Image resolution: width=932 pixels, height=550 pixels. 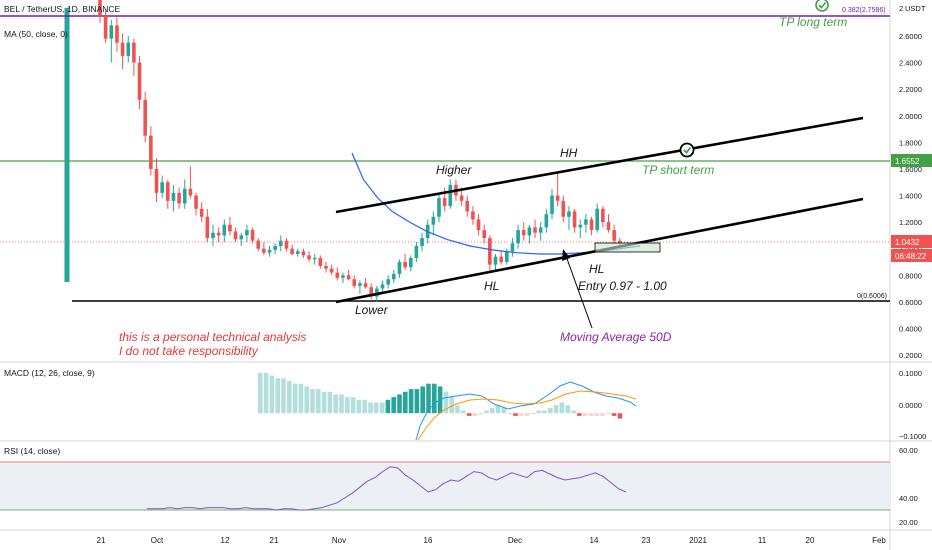 What do you see at coordinates (910, 89) in the screenshot?
I see `price-tick: 2.2000` at bounding box center [910, 89].